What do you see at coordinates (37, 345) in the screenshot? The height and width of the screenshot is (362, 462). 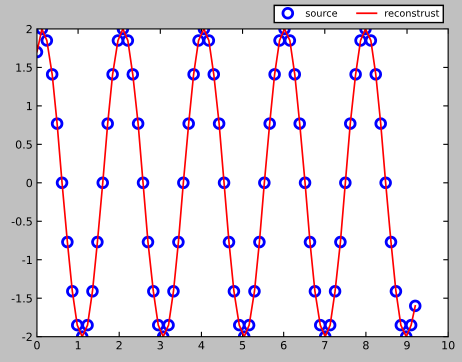 I see `x-tick-label: 0` at bounding box center [37, 345].